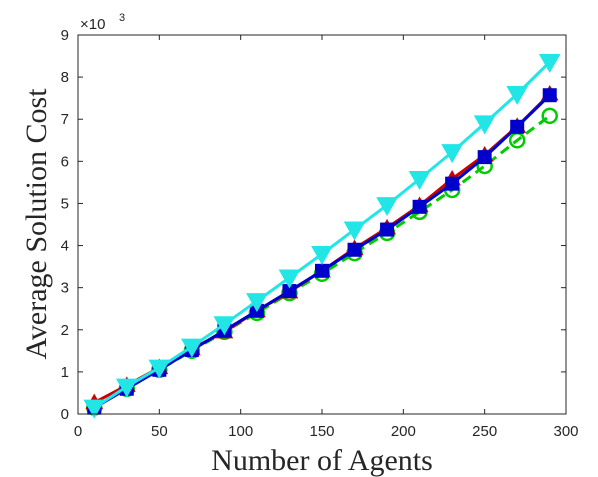 The image size is (598, 477). Describe the element at coordinates (65, 35) in the screenshot. I see `y-tick-label: 9` at that location.